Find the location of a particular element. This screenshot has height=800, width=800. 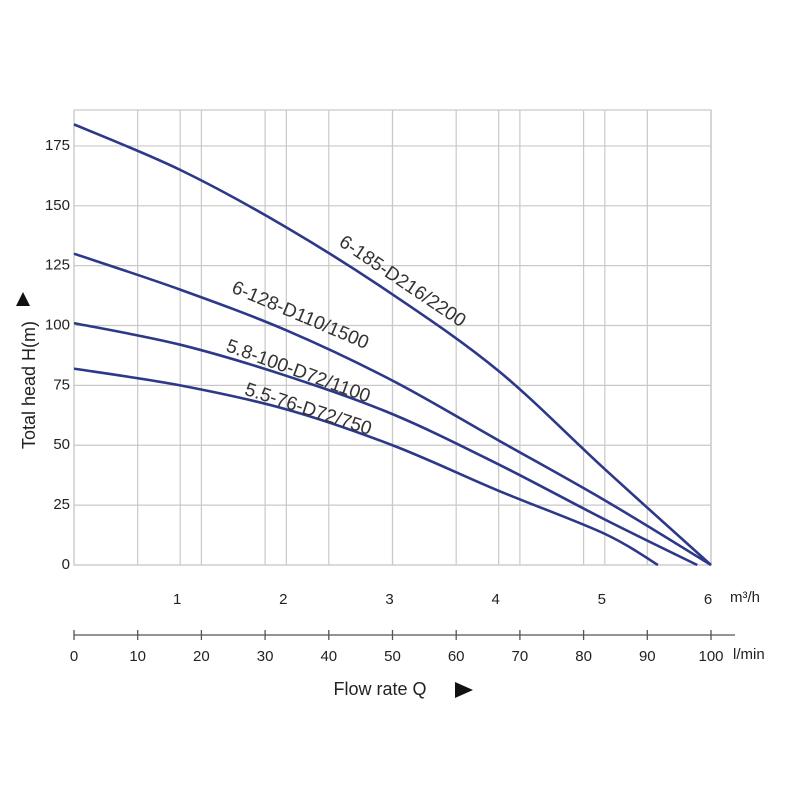

x-tick-label: 2 is located at coordinates (283, 599).